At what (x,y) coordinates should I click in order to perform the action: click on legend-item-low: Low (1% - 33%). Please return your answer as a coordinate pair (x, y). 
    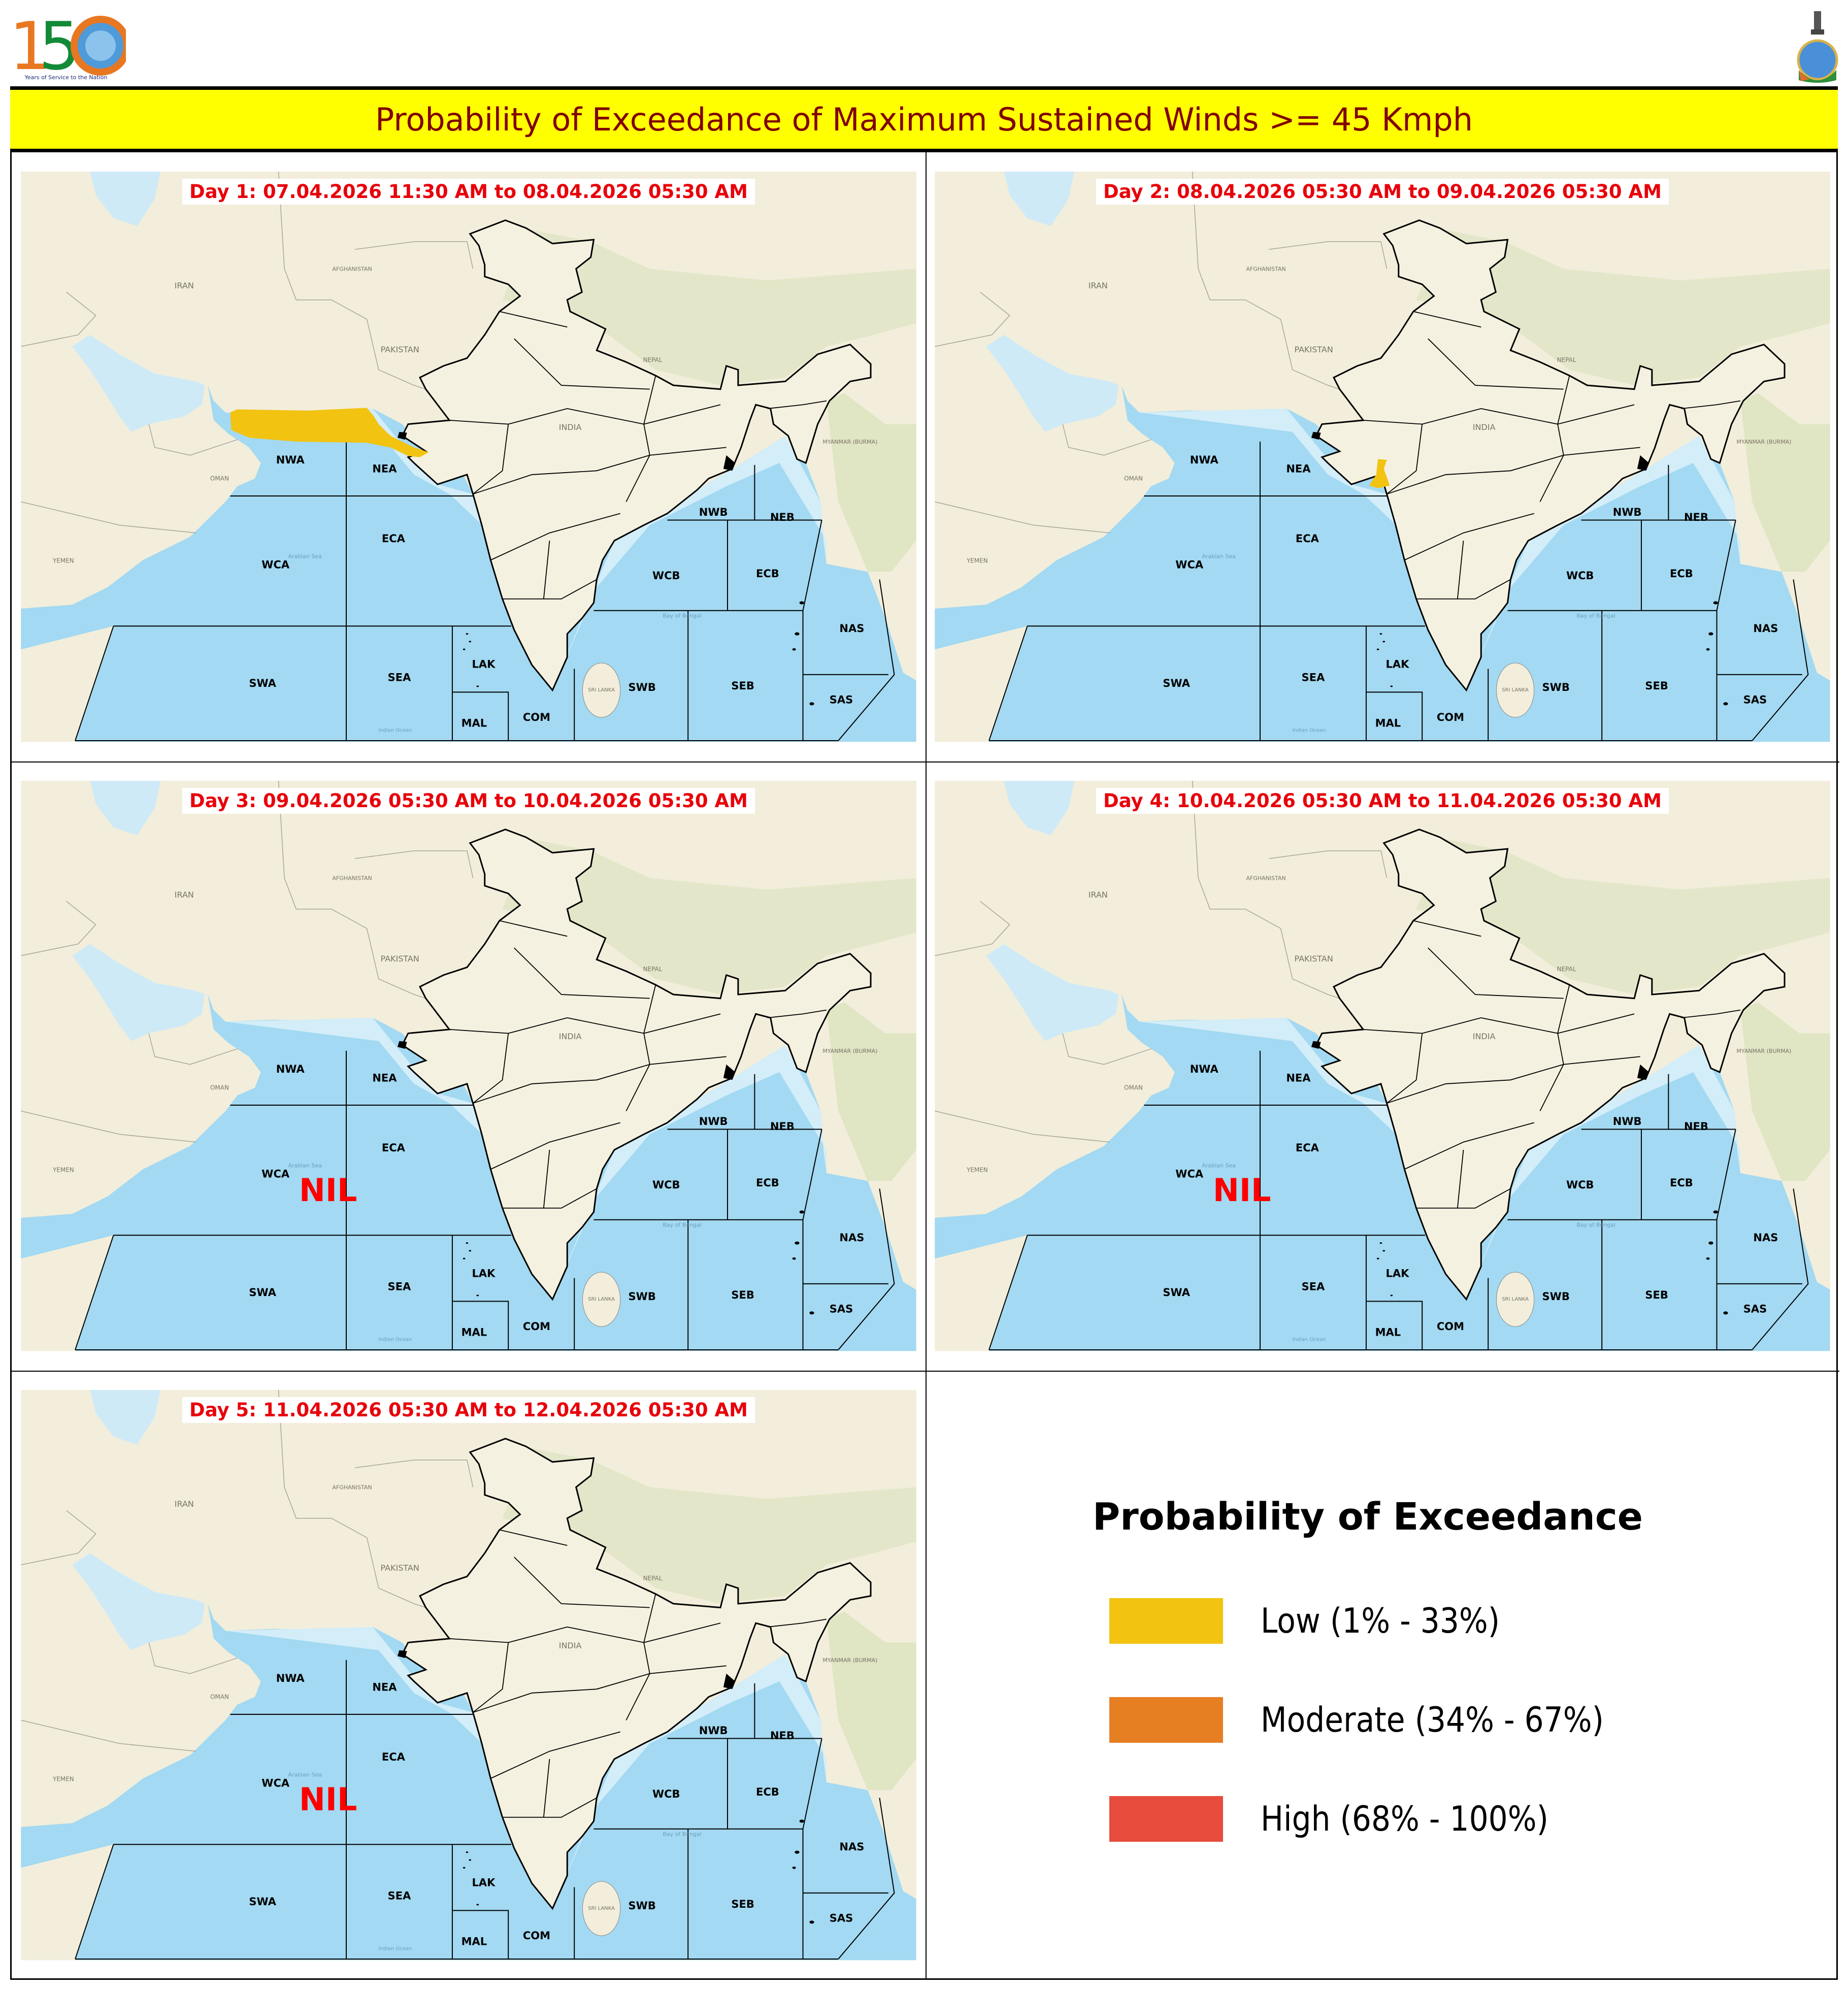
    Looking at the image, I should click on (1320, 1621).